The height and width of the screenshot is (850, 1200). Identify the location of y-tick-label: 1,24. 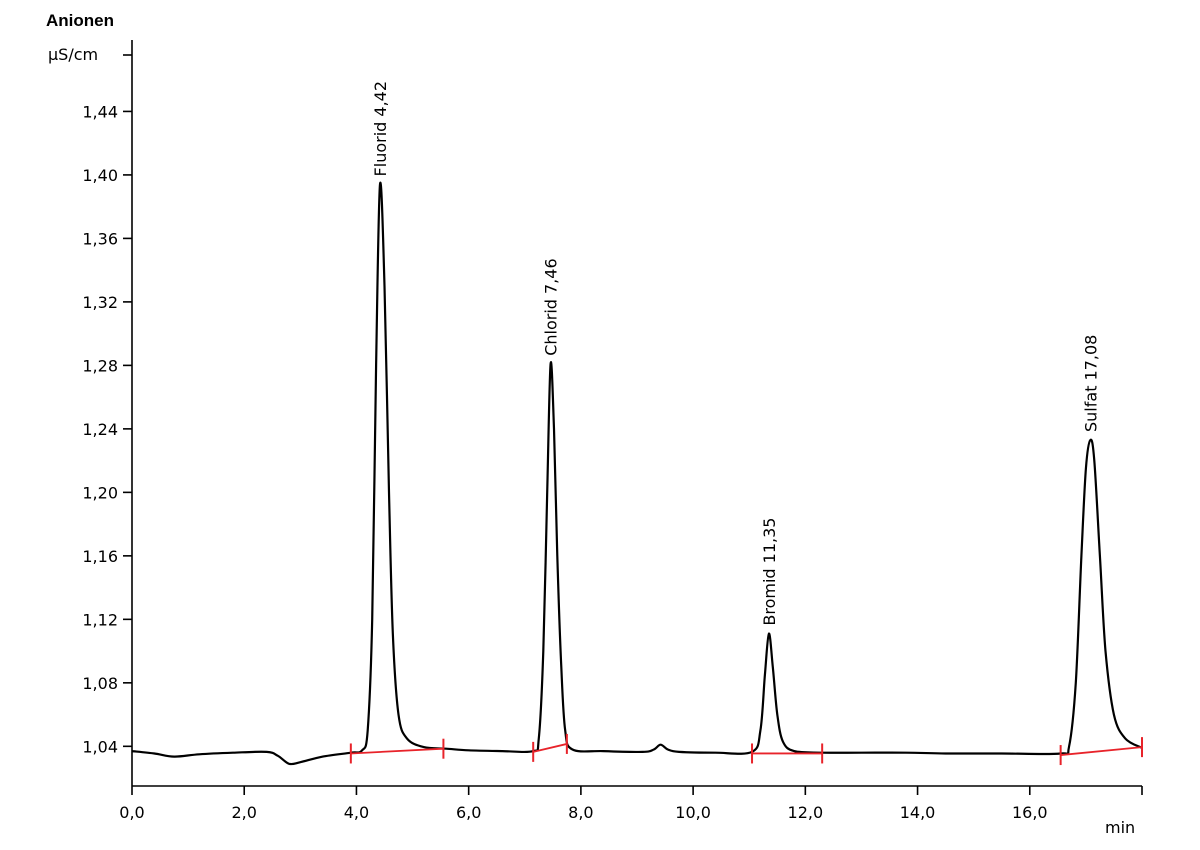
(100, 429).